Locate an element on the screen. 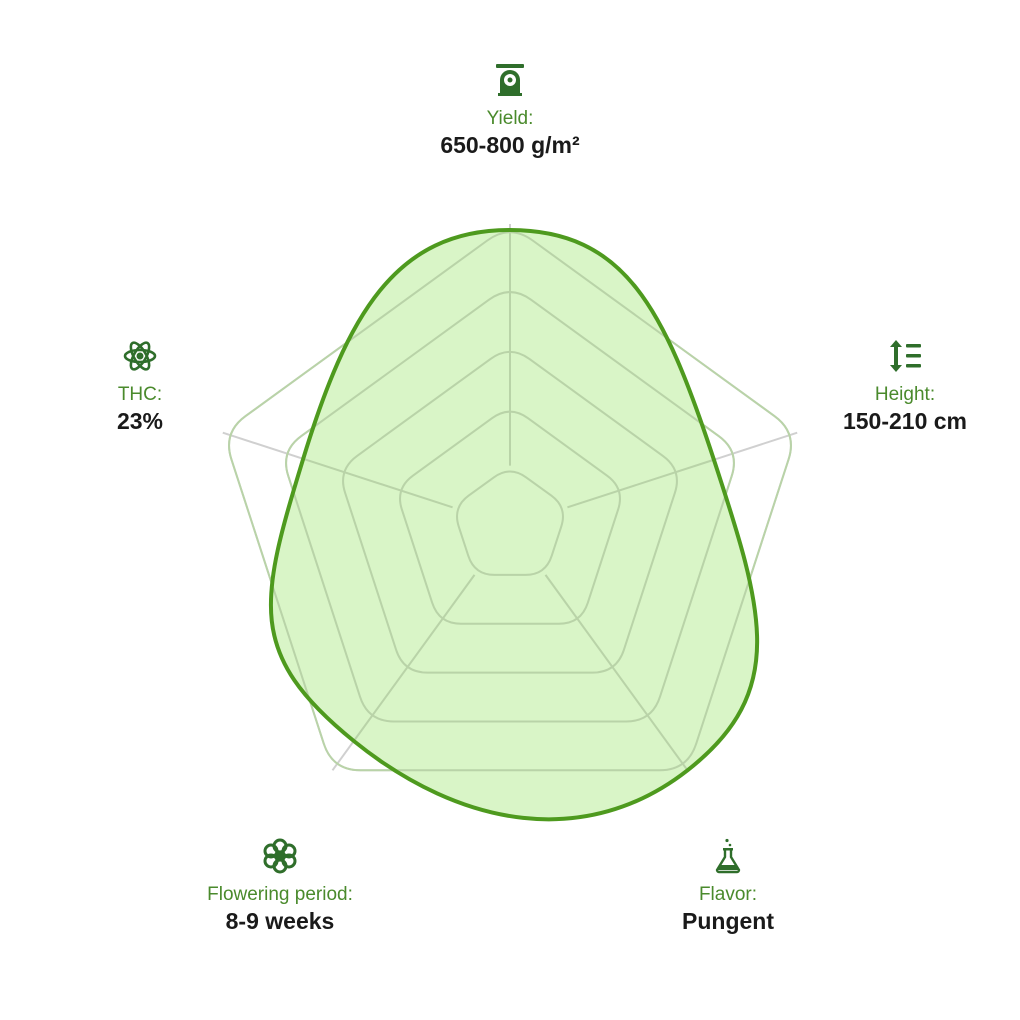 The image size is (1020, 1020). yield-value: 650-800 g/m² is located at coordinates (510, 145).